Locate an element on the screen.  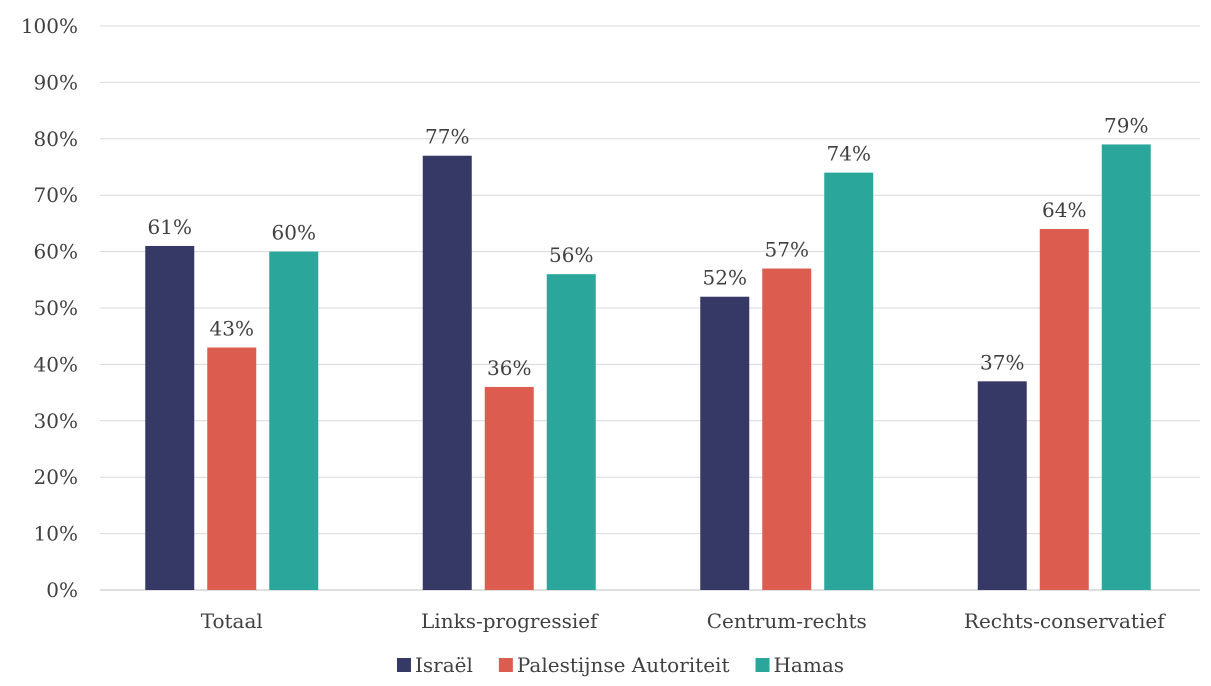
category-label: Rechts-conservatief is located at coordinates (1065, 621).